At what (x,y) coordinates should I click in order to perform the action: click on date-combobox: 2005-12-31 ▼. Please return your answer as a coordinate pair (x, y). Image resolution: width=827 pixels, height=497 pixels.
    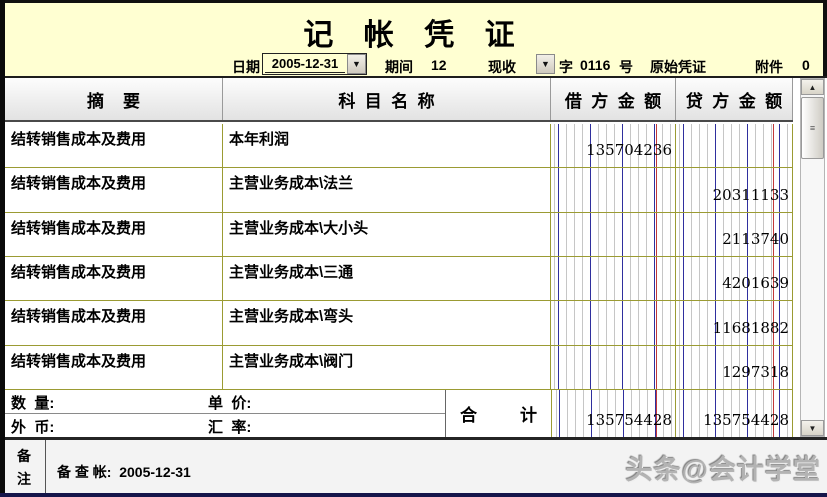
    Looking at the image, I should click on (314, 64).